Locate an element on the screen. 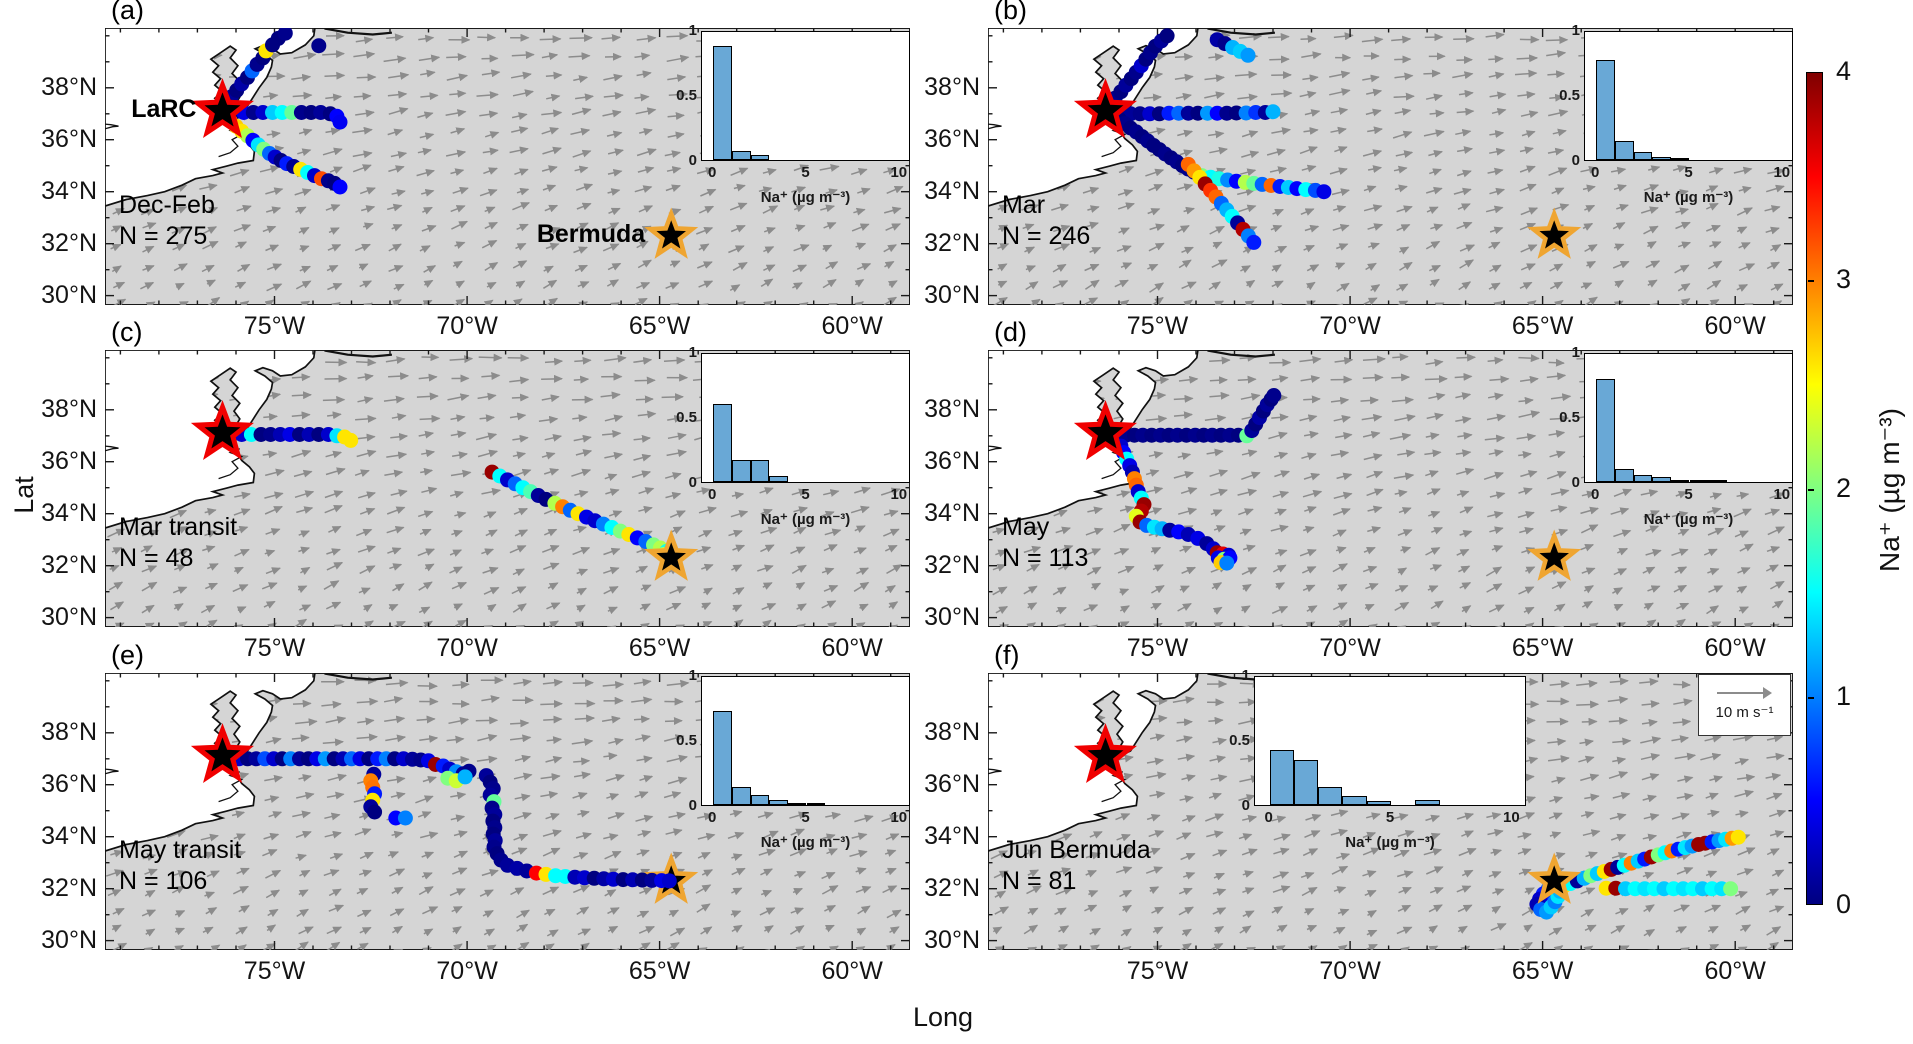  panel-annotation: May N = 113 is located at coordinates (1045, 543).